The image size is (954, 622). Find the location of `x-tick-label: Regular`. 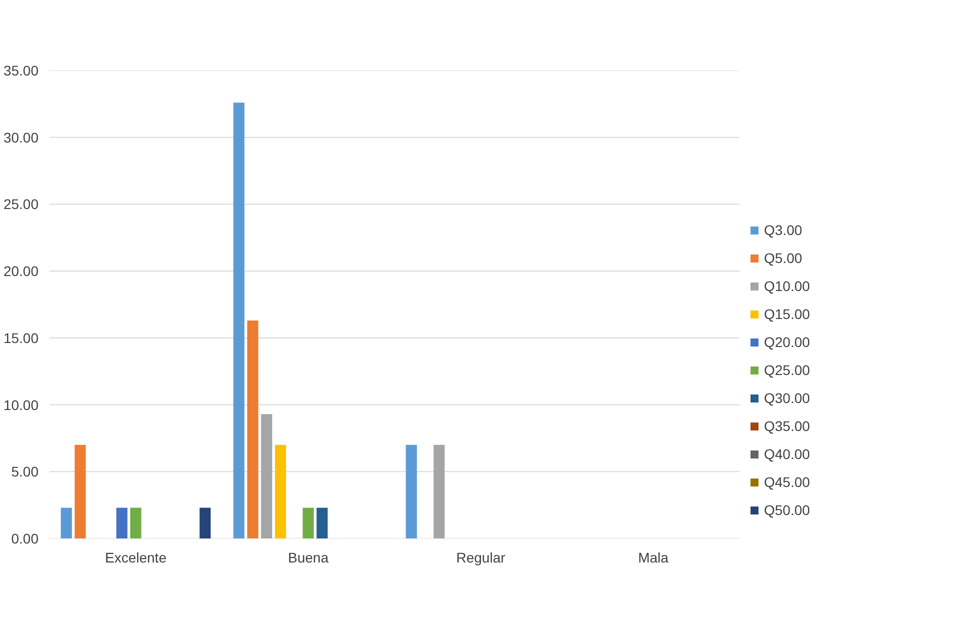

x-tick-label: Regular is located at coordinates (481, 558).